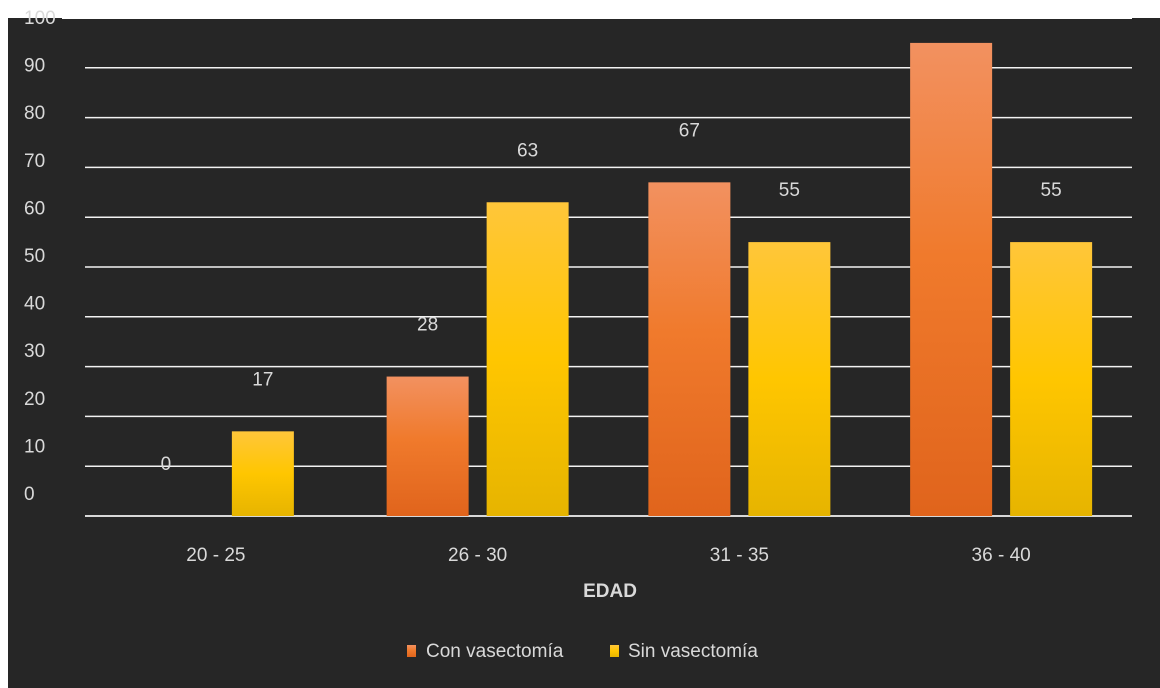 Image resolution: width=1160 pixels, height=688 pixels. What do you see at coordinates (166, 464) in the screenshot?
I see `data-label: 0` at bounding box center [166, 464].